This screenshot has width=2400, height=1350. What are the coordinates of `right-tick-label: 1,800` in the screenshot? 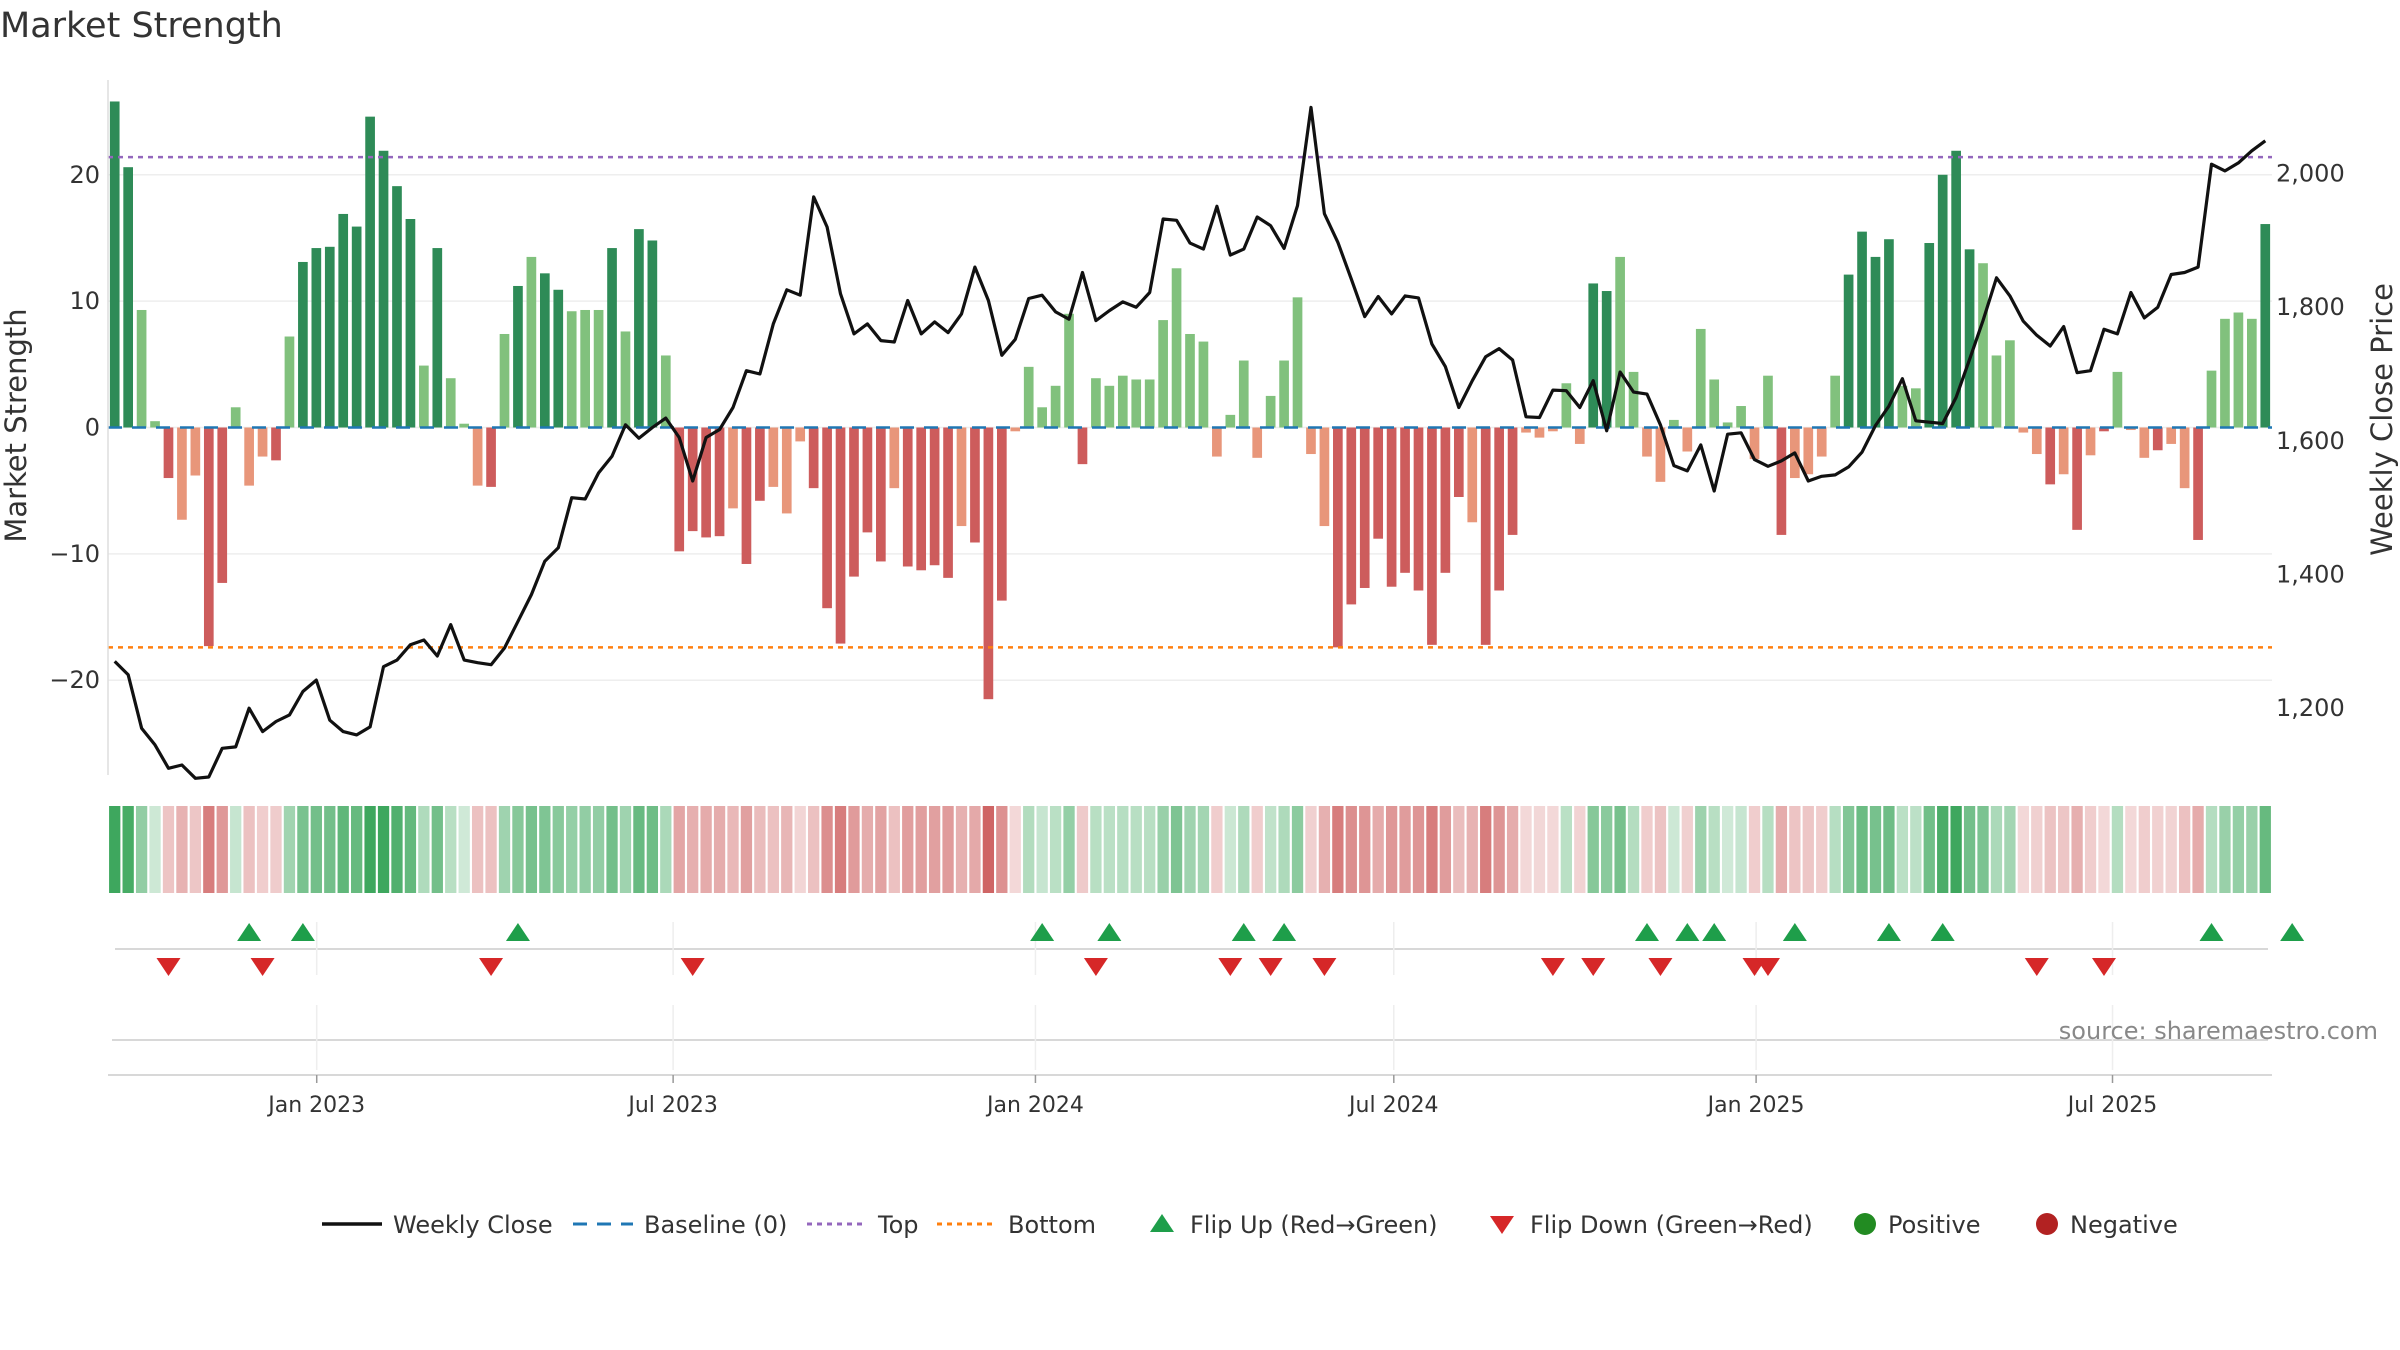 It's located at (2310, 307).